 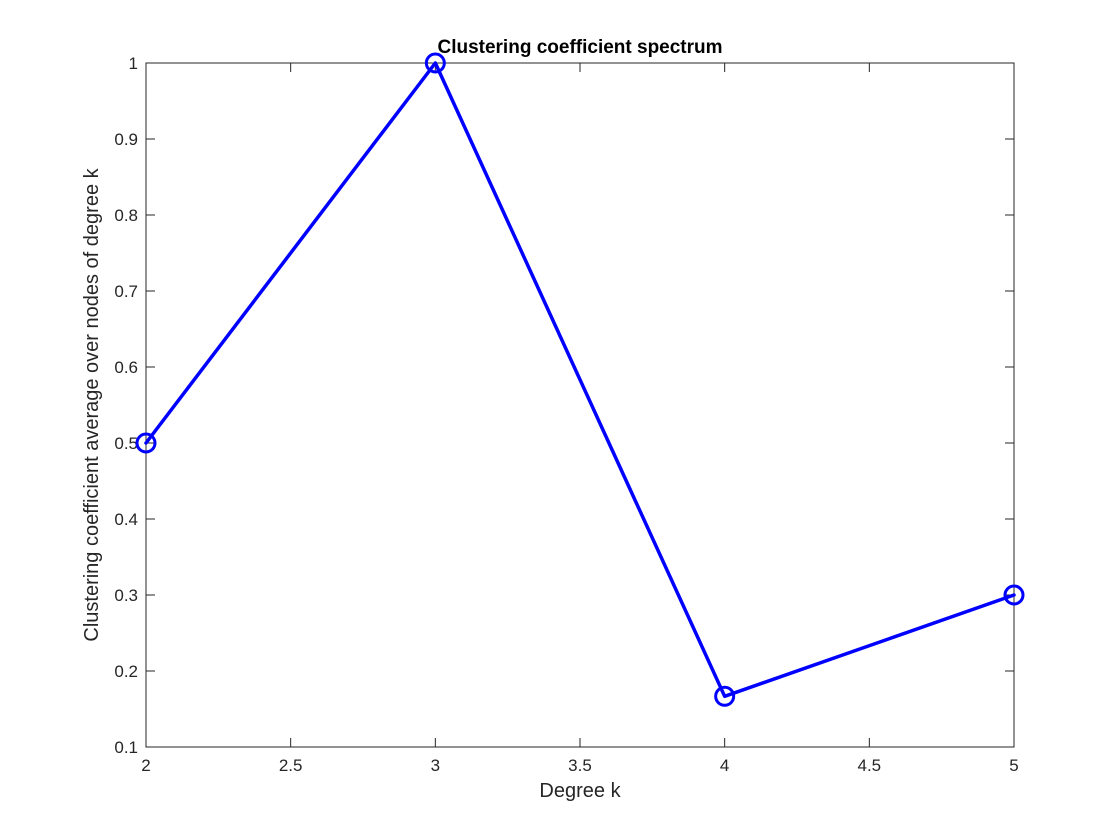 I want to click on y-tick-label: 0.7, so click(x=126, y=291).